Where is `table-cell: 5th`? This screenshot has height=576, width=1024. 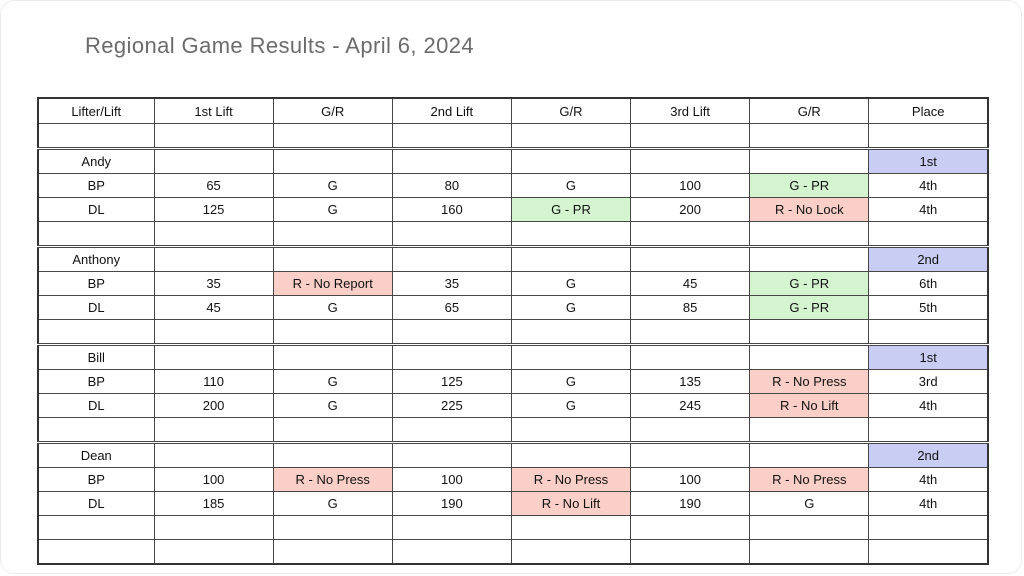
table-cell: 5th is located at coordinates (928, 307).